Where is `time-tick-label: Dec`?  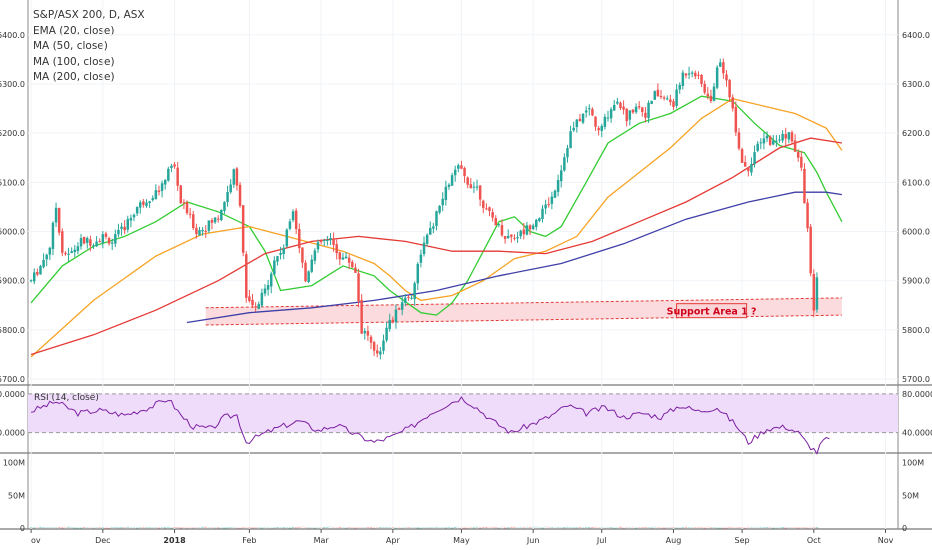 time-tick-label: Dec is located at coordinates (102, 540).